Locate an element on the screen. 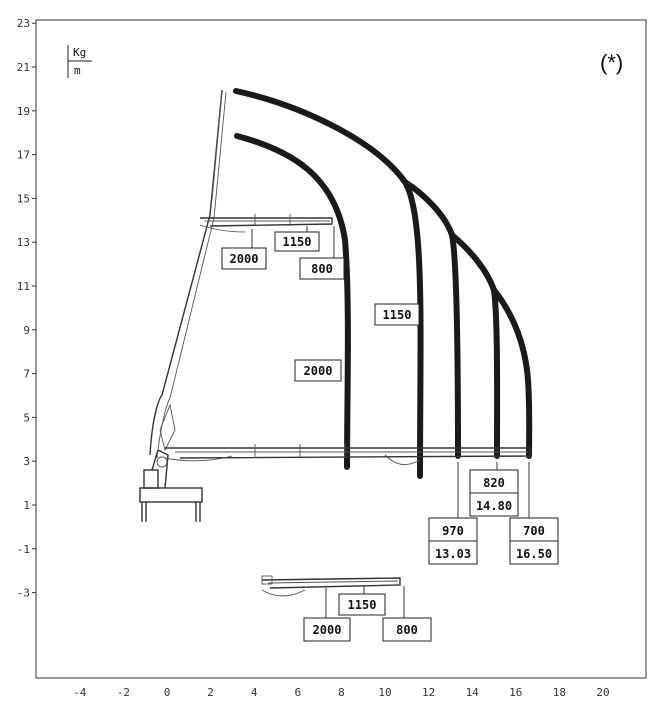 The width and height of the screenshot is (649, 703). x-tick-label: -4 is located at coordinates (80, 692).